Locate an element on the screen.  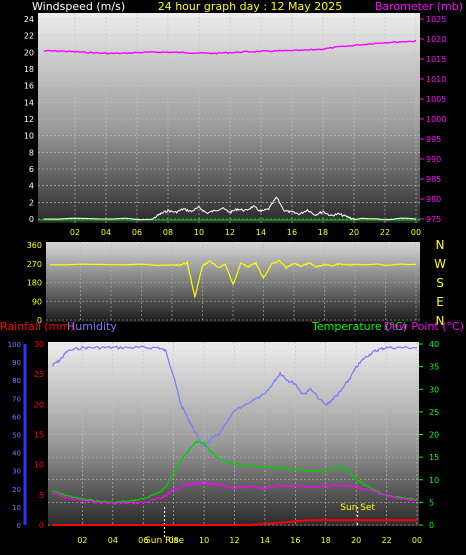
temperature-tick: 0 is located at coordinates (431, 525).